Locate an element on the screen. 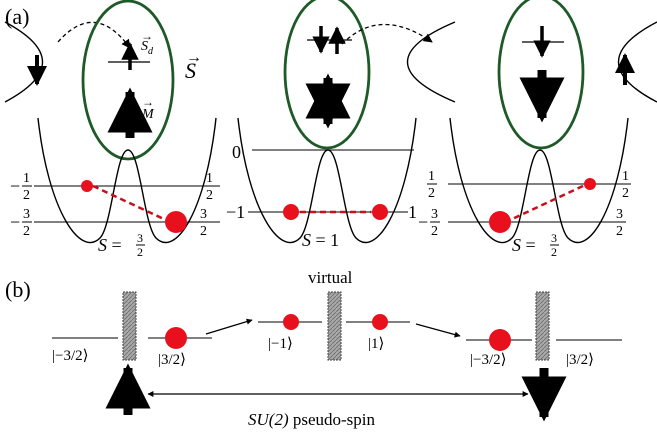  state-label-2: |3/2⟩ is located at coordinates (172, 360).